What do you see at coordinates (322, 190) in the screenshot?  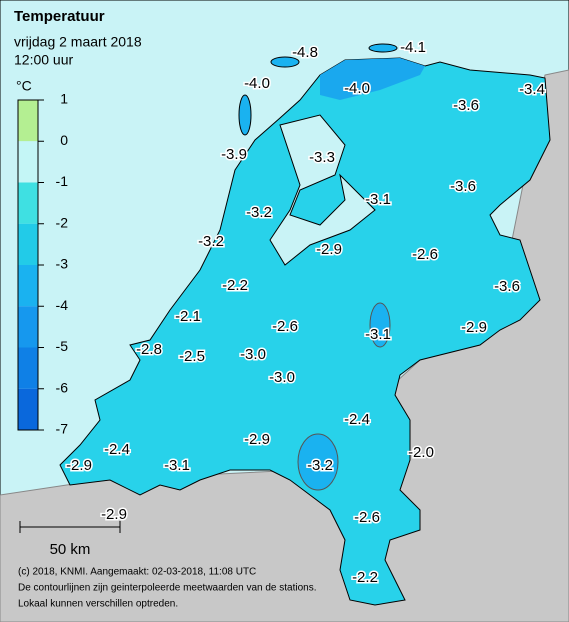 I see `ijsselmeer` at bounding box center [322, 190].